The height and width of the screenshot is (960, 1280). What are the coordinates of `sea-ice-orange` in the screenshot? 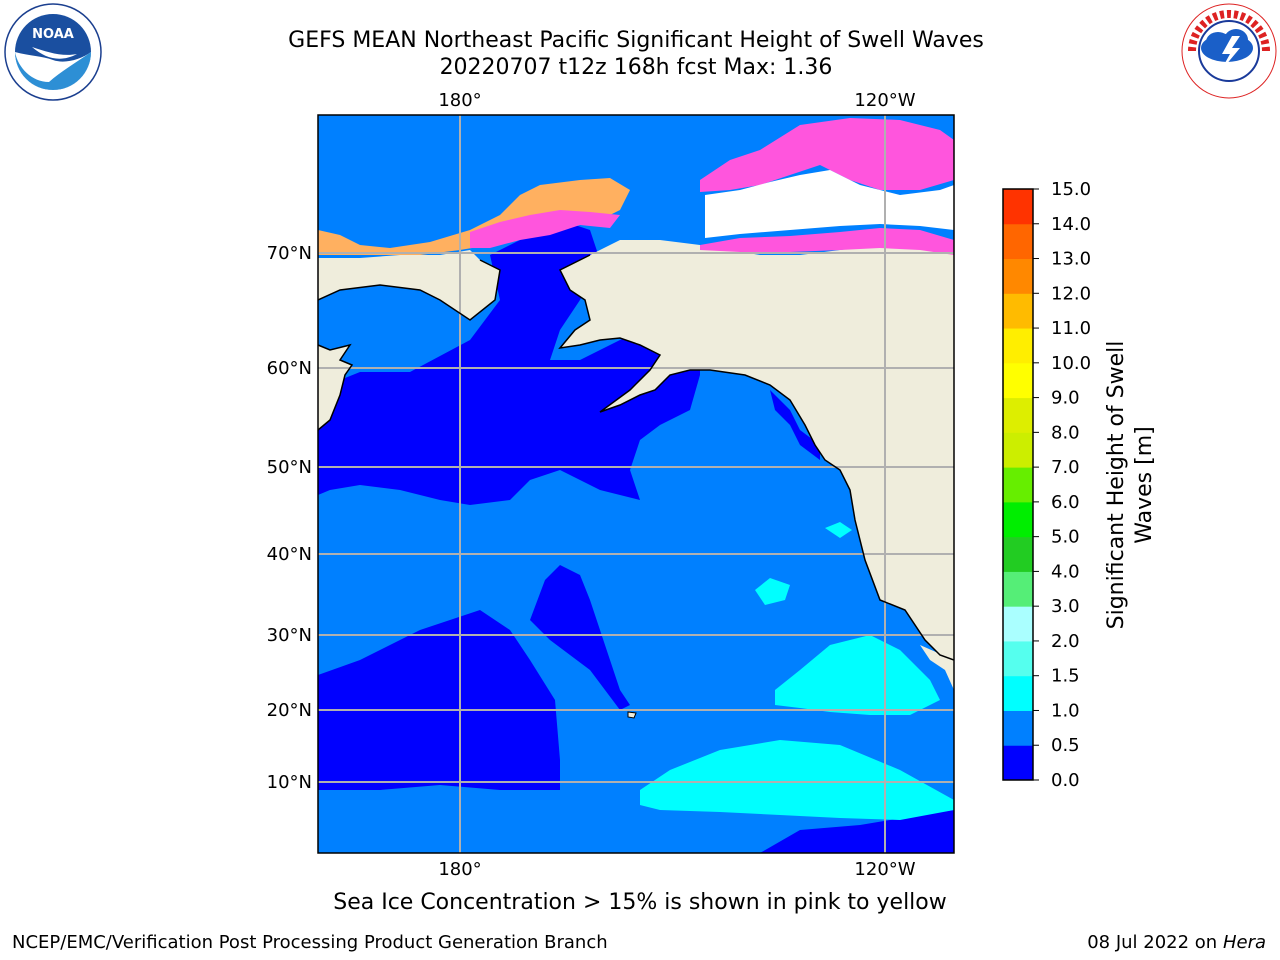 It's located at (474, 216).